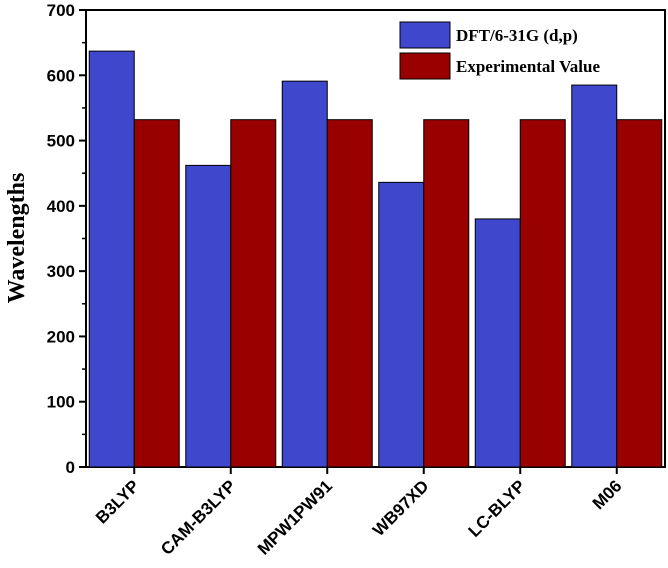  Describe the element at coordinates (61, 141) in the screenshot. I see `y-tick-label-500: 500` at that location.